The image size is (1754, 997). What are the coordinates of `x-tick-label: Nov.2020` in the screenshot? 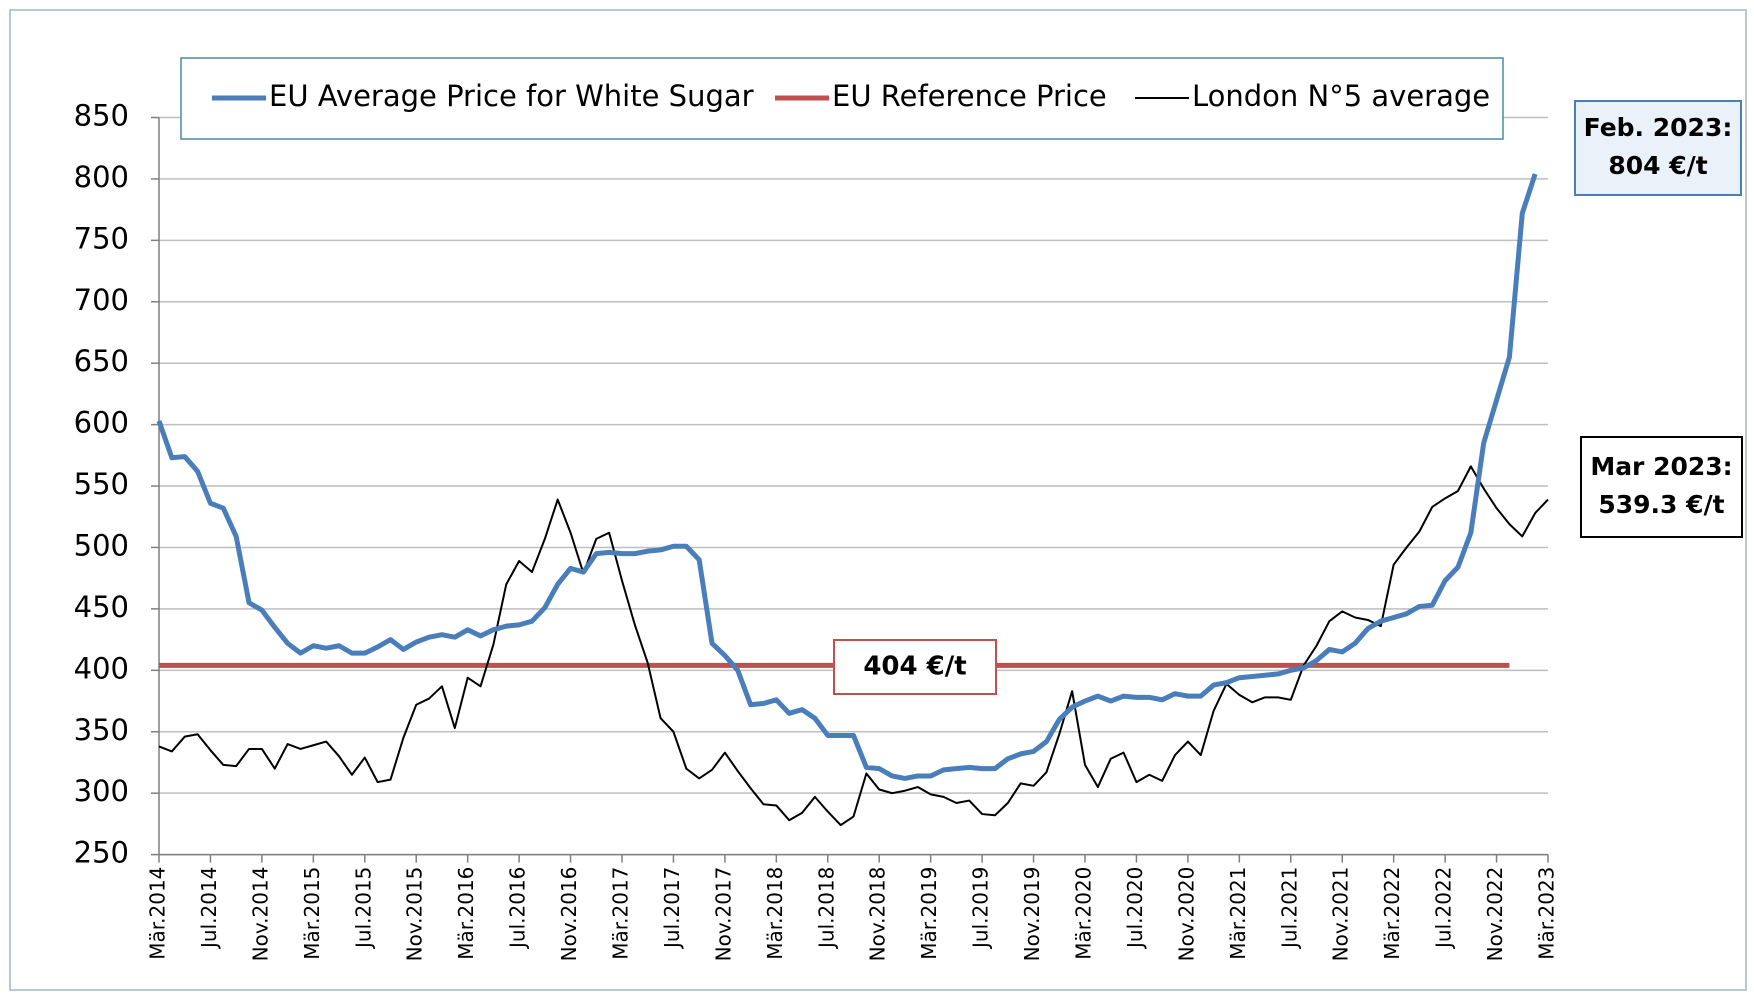 It's located at (1186, 914).